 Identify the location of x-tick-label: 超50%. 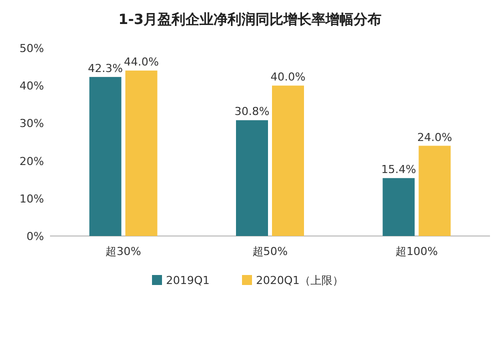
(270, 251).